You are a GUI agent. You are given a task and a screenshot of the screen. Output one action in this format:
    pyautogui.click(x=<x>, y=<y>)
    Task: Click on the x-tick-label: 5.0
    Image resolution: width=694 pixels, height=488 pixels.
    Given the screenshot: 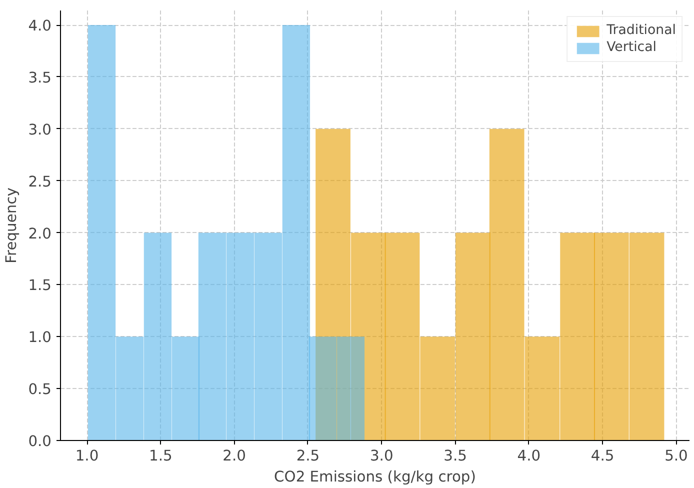 What is the action you would take?
    pyautogui.click(x=676, y=456)
    